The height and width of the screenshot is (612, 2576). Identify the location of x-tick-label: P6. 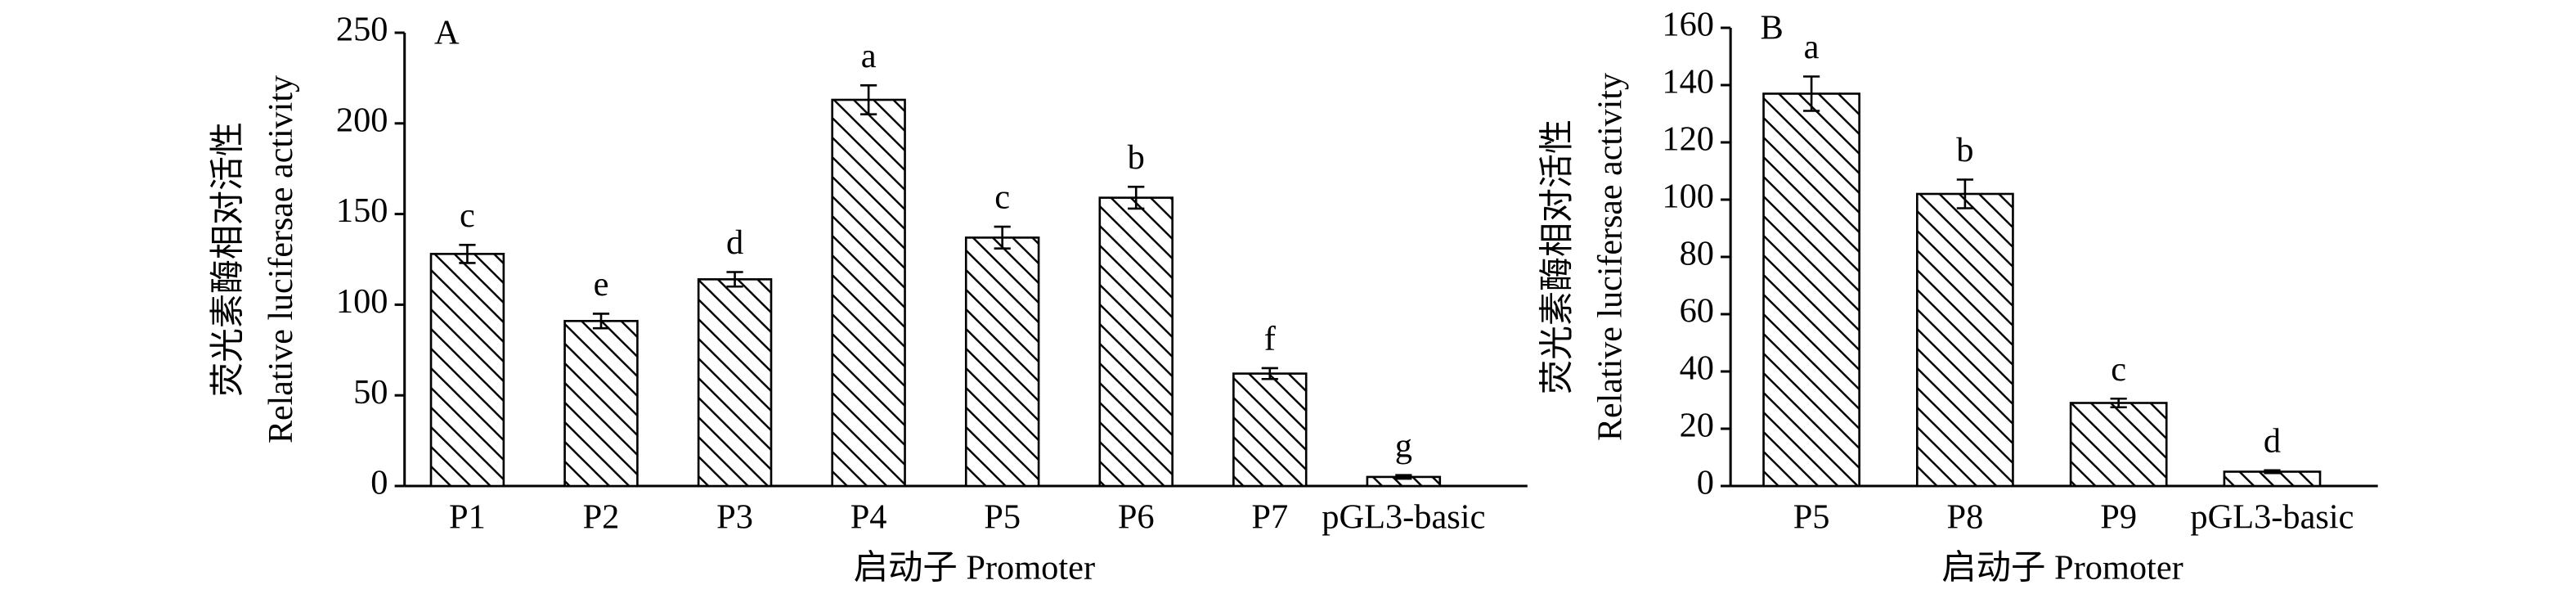
(1136, 517).